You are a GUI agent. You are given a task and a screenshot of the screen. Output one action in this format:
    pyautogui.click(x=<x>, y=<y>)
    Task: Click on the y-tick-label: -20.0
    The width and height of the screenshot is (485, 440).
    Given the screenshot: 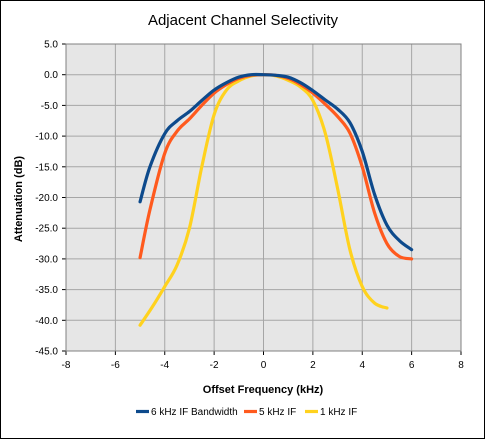 What is the action you would take?
    pyautogui.click(x=46, y=198)
    